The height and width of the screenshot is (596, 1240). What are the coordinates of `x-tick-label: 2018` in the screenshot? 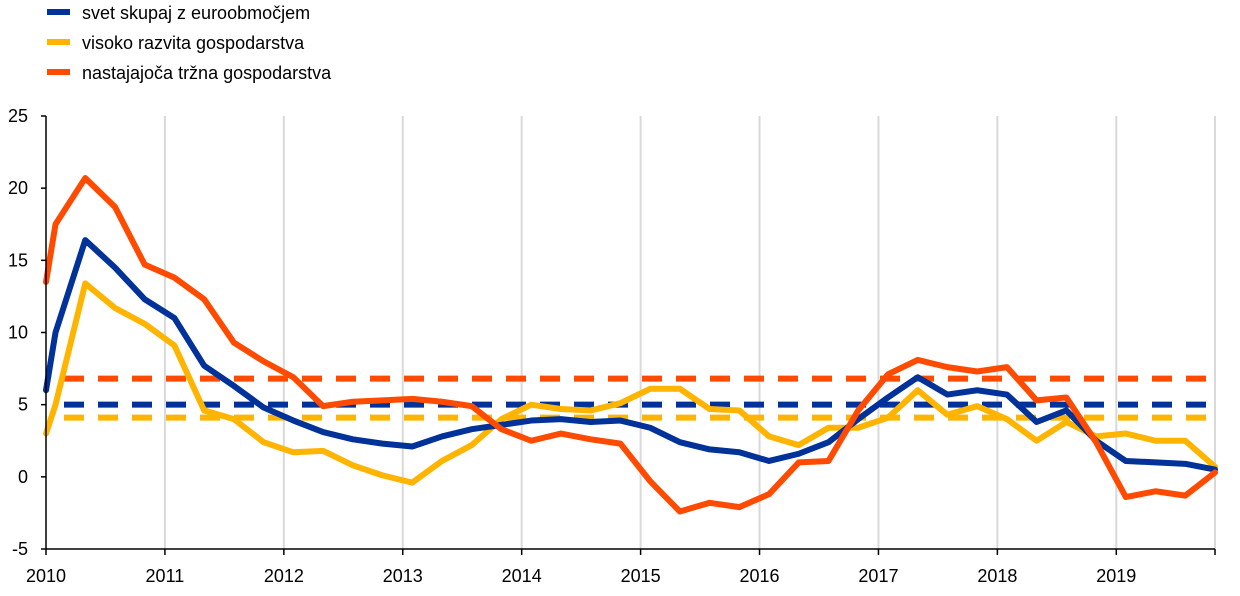 It's located at (997, 576).